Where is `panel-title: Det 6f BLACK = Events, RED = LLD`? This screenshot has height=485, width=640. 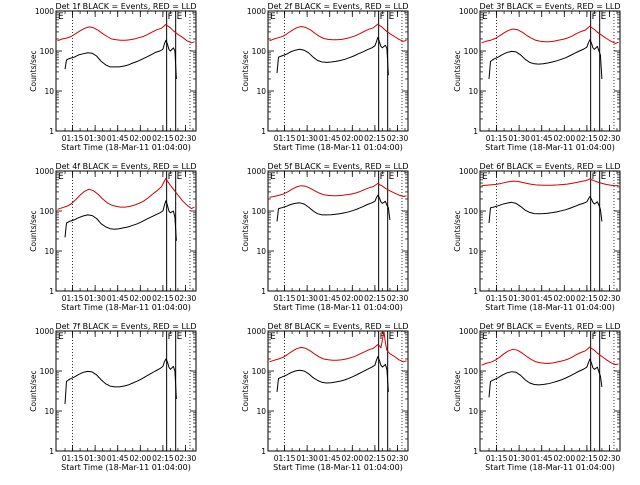
panel-title: Det 6f BLACK = Events, RED = LLD is located at coordinates (549, 166).